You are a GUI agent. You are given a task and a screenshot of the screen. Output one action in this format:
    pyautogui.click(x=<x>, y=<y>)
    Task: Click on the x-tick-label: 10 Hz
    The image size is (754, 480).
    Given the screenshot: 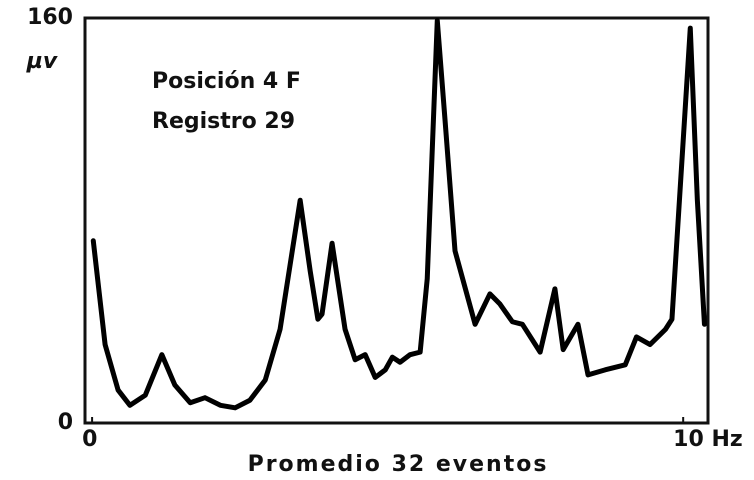 What is the action you would take?
    pyautogui.click(x=708, y=439)
    